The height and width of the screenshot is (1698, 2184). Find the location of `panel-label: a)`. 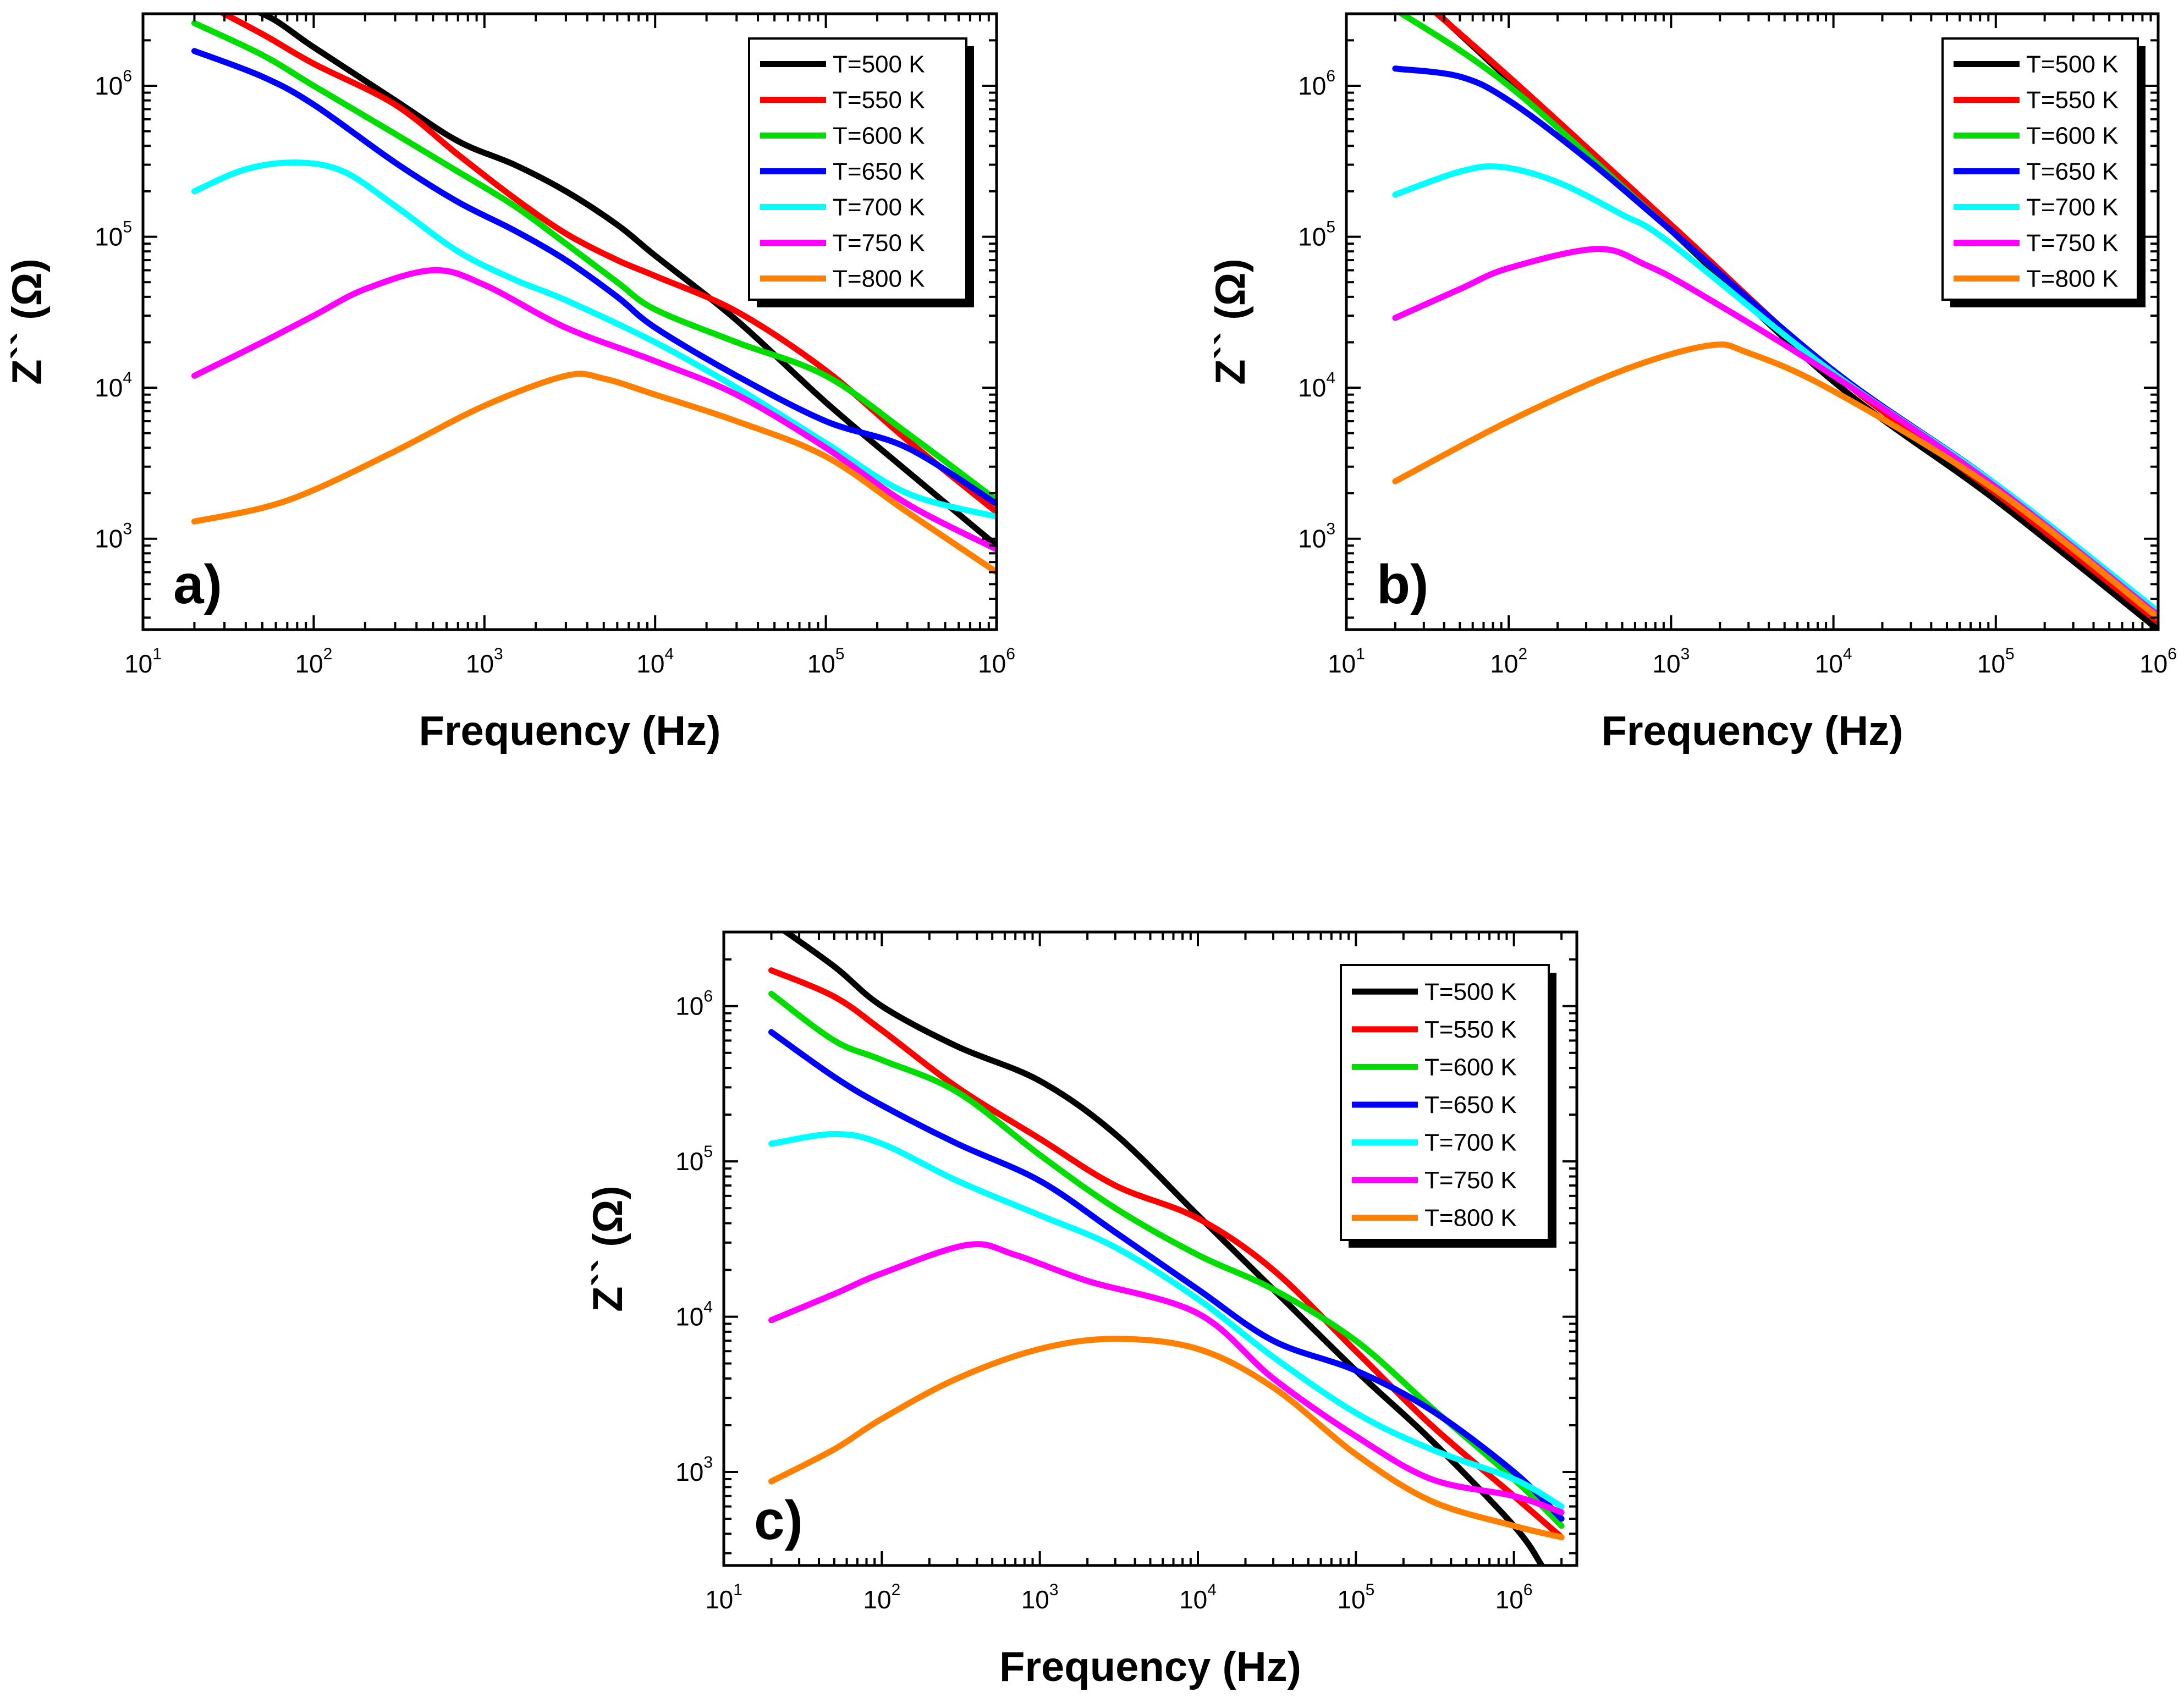

panel-label: a) is located at coordinates (197, 584).